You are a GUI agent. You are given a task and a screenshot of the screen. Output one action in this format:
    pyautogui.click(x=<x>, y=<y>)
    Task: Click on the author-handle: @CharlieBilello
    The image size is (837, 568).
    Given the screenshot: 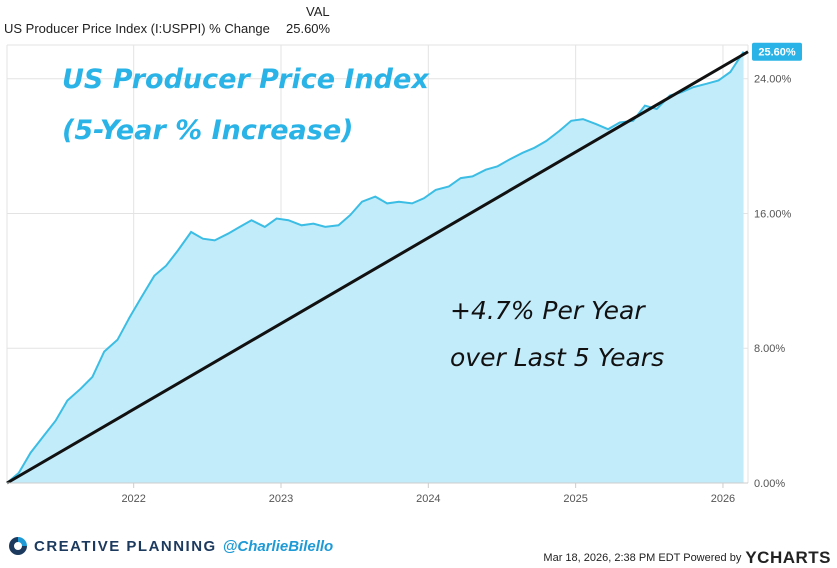 What is the action you would take?
    pyautogui.click(x=278, y=546)
    